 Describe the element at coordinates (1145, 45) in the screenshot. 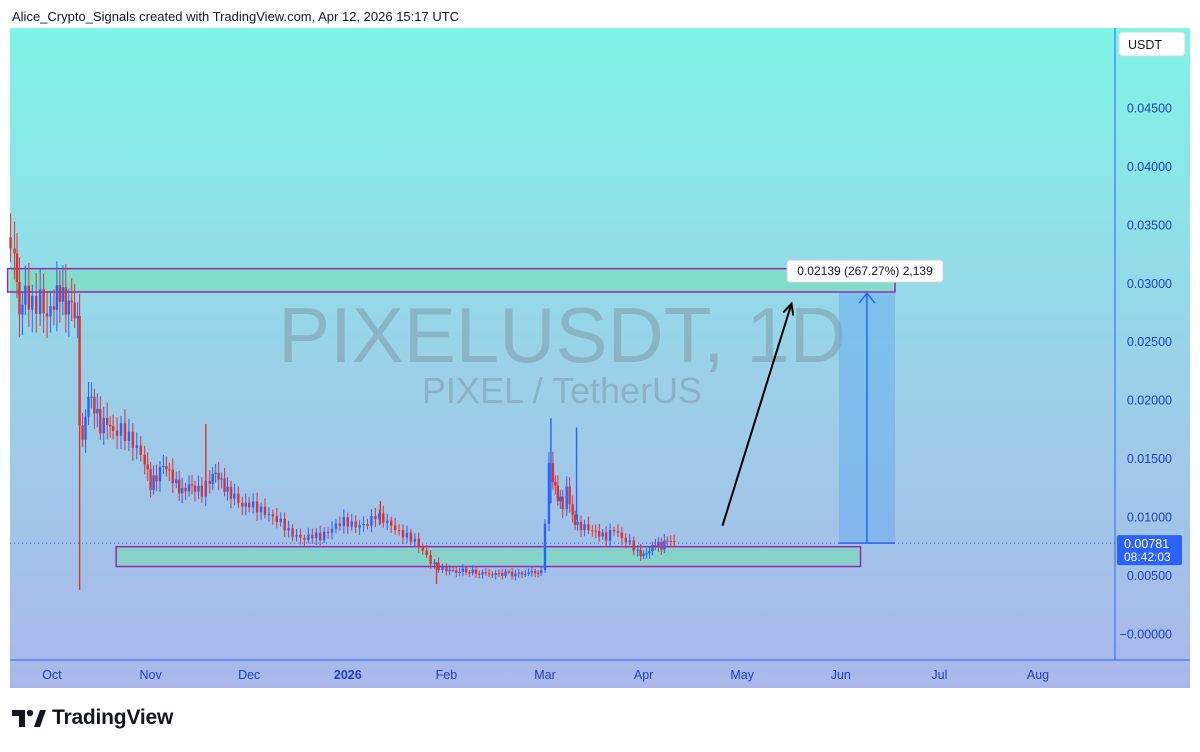

I see `currency-label: USDT` at that location.